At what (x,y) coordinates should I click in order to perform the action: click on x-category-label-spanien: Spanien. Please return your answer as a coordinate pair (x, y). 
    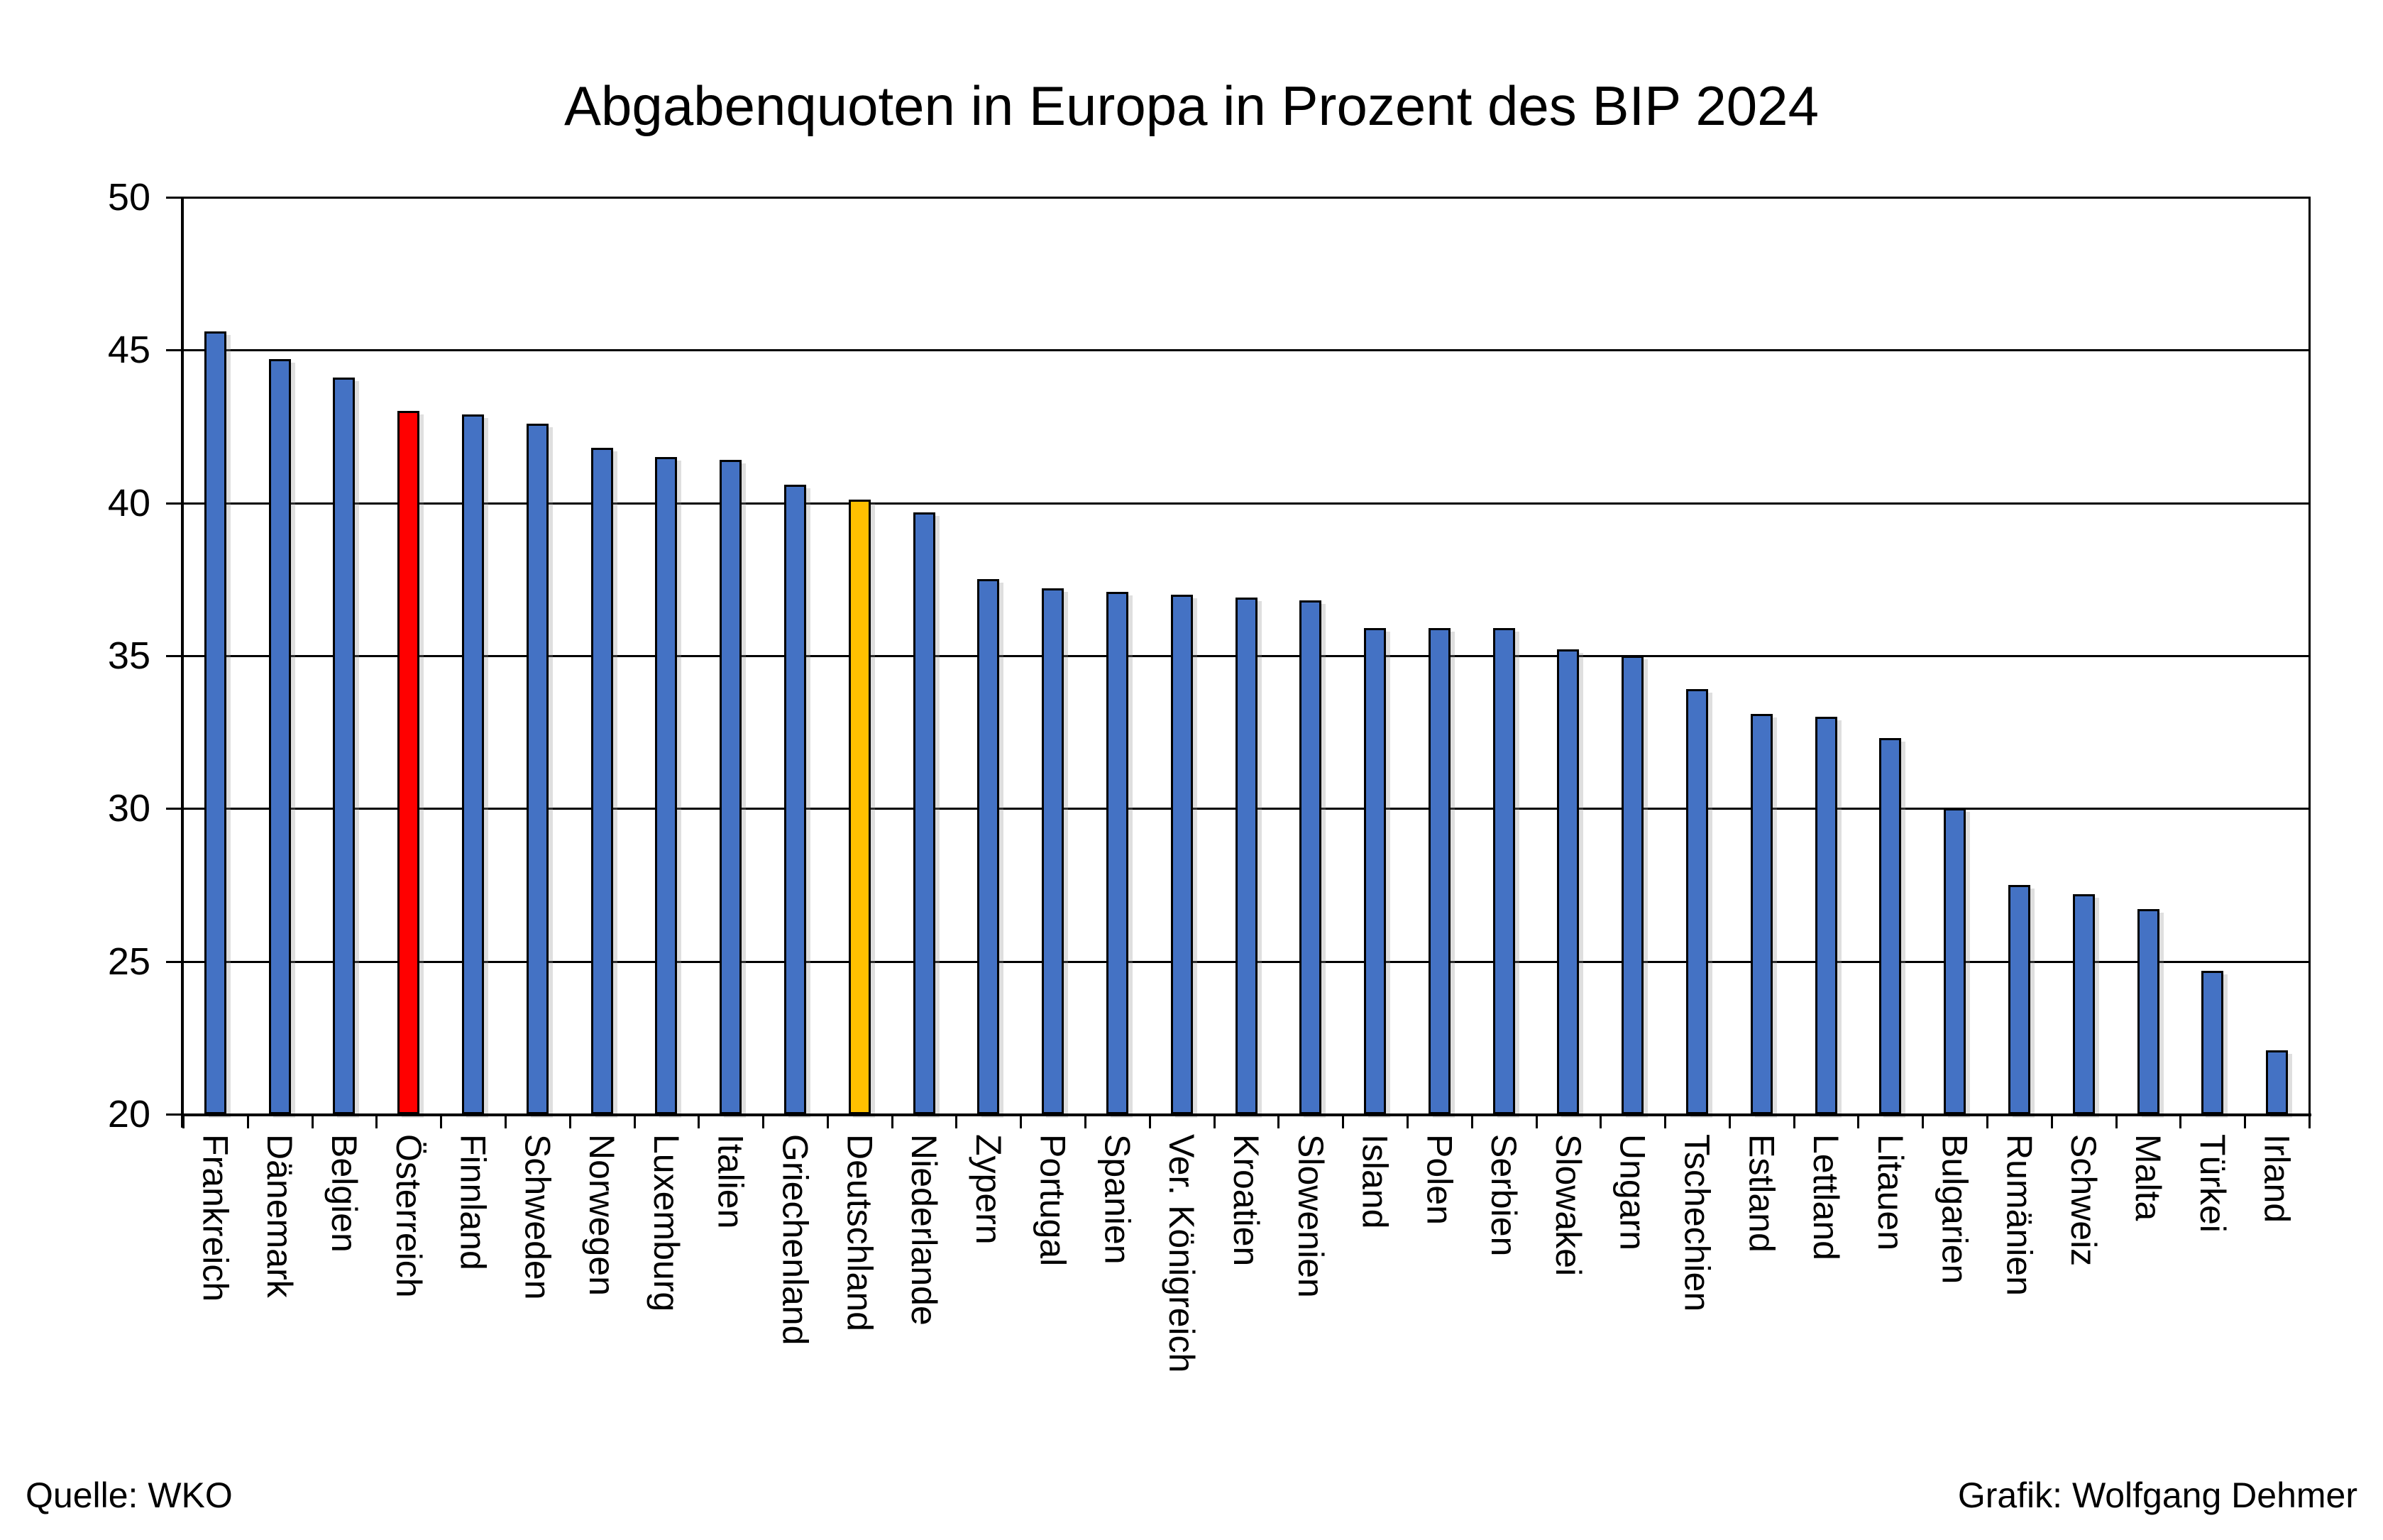
    Looking at the image, I should click on (1117, 1199).